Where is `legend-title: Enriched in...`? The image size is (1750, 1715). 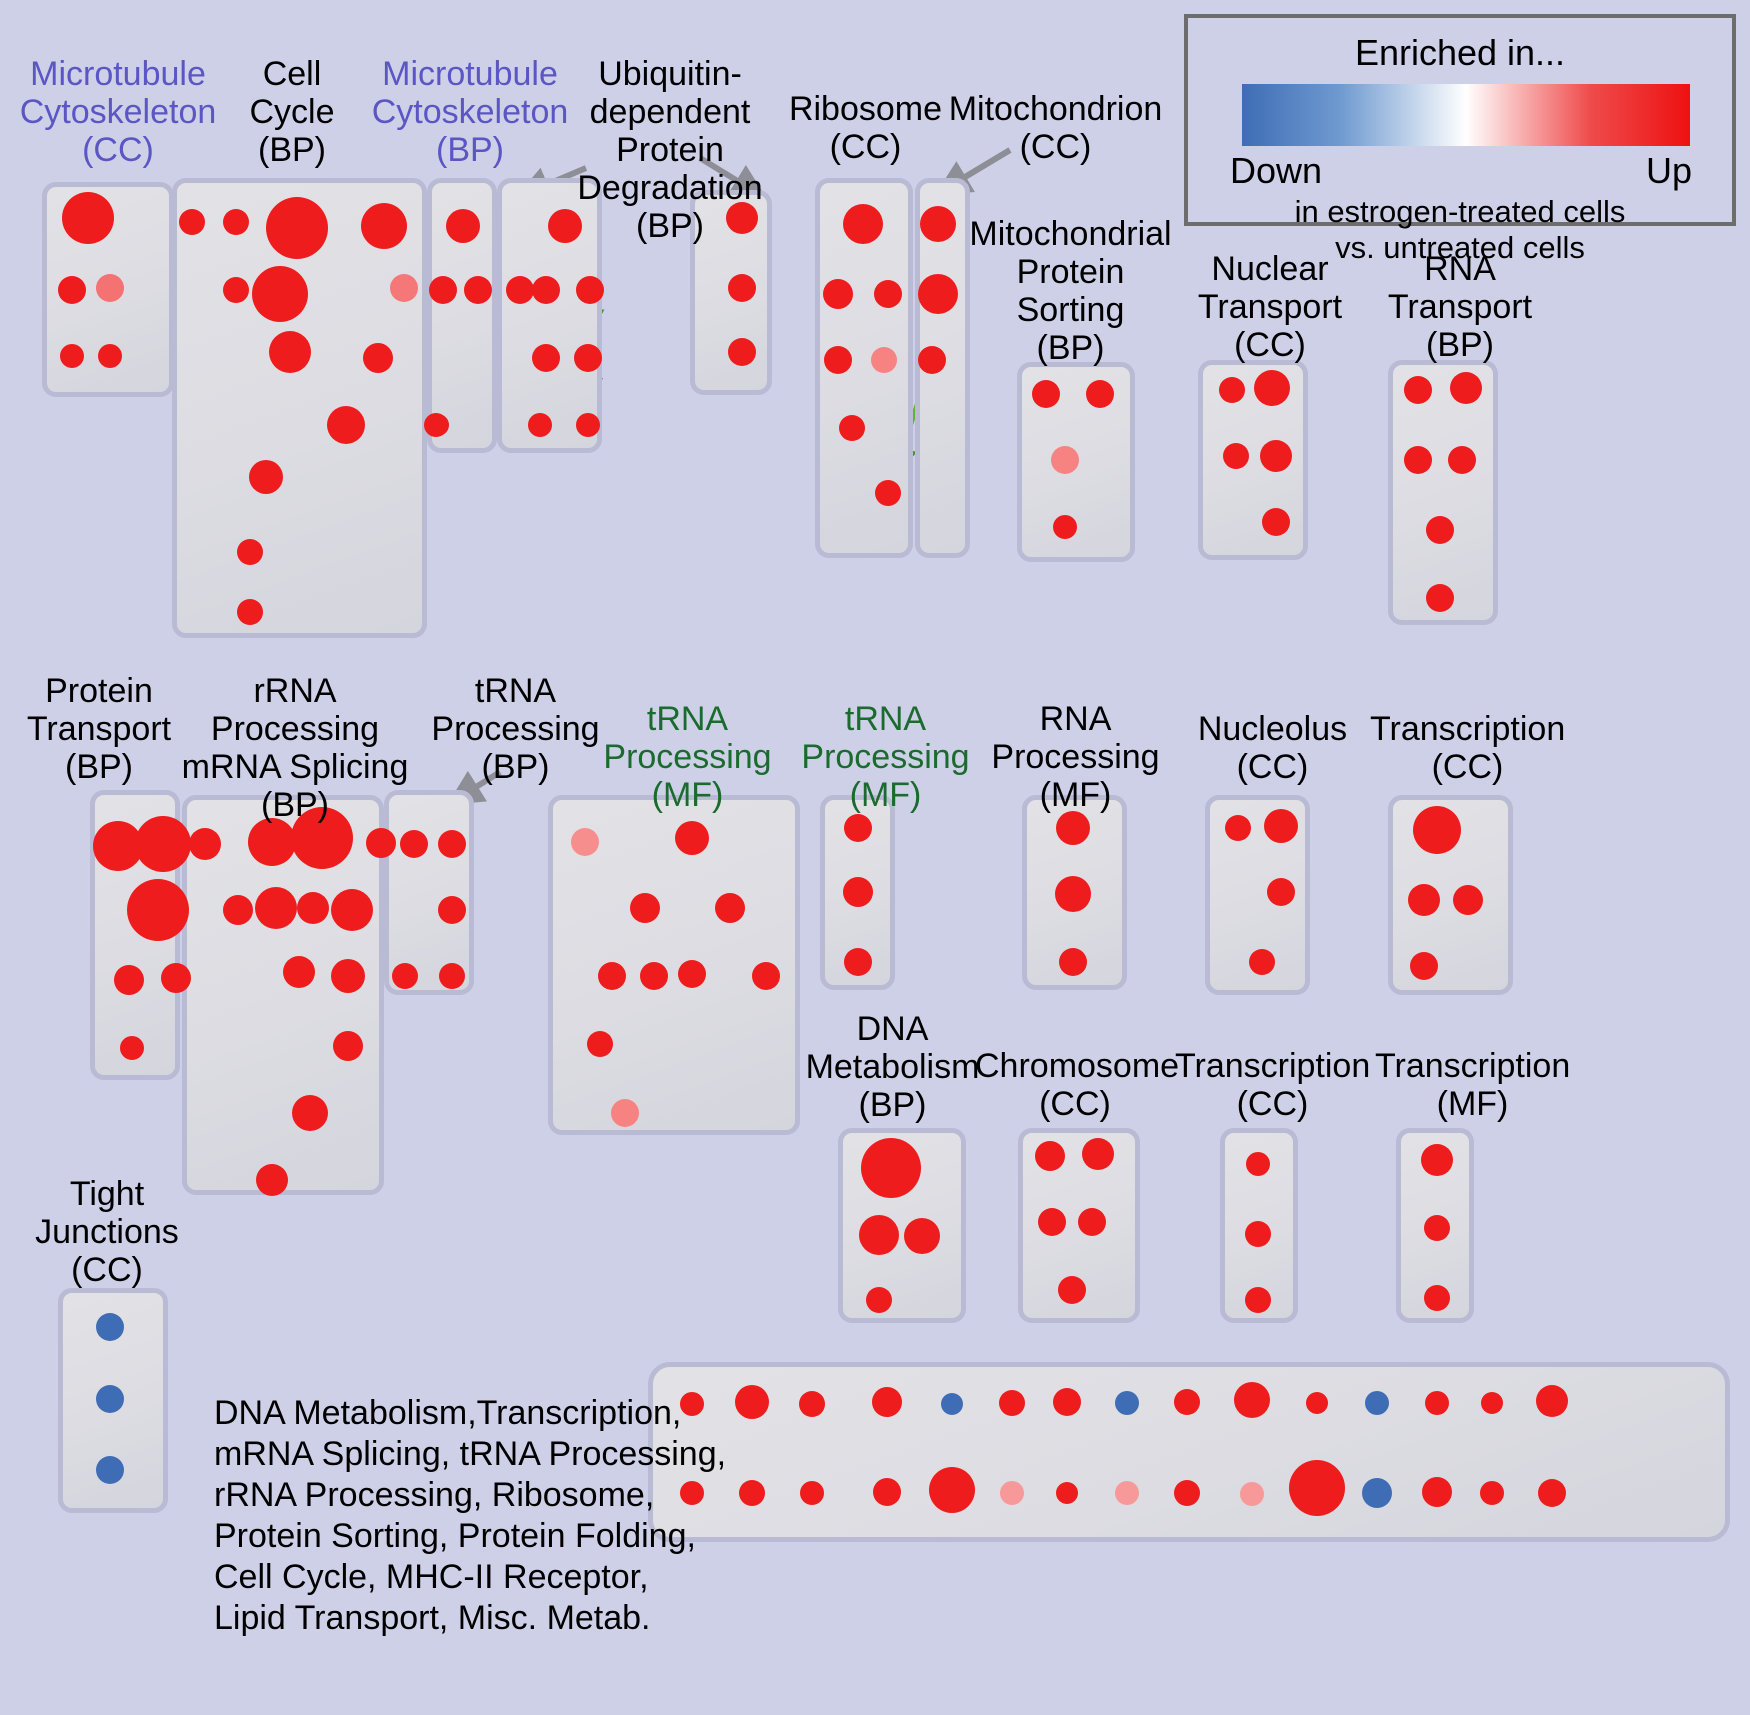 legend-title: Enriched in... is located at coordinates (1460, 52).